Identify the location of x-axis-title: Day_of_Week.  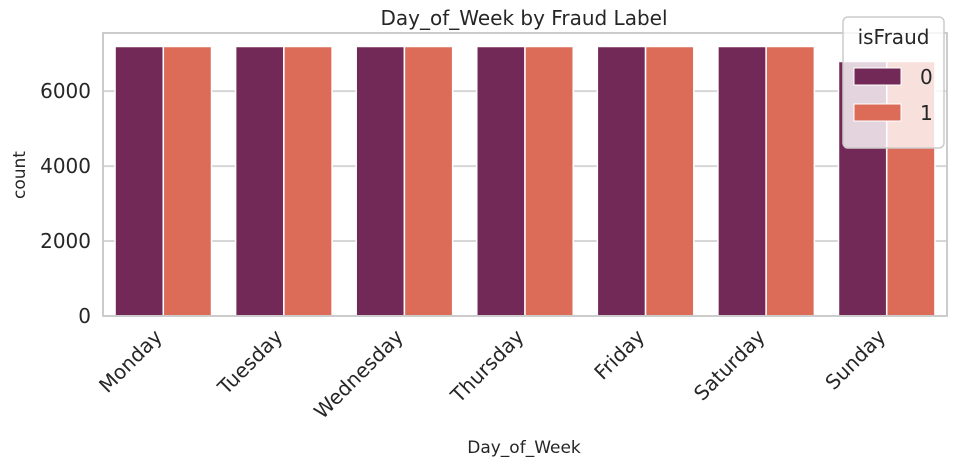
(524, 448).